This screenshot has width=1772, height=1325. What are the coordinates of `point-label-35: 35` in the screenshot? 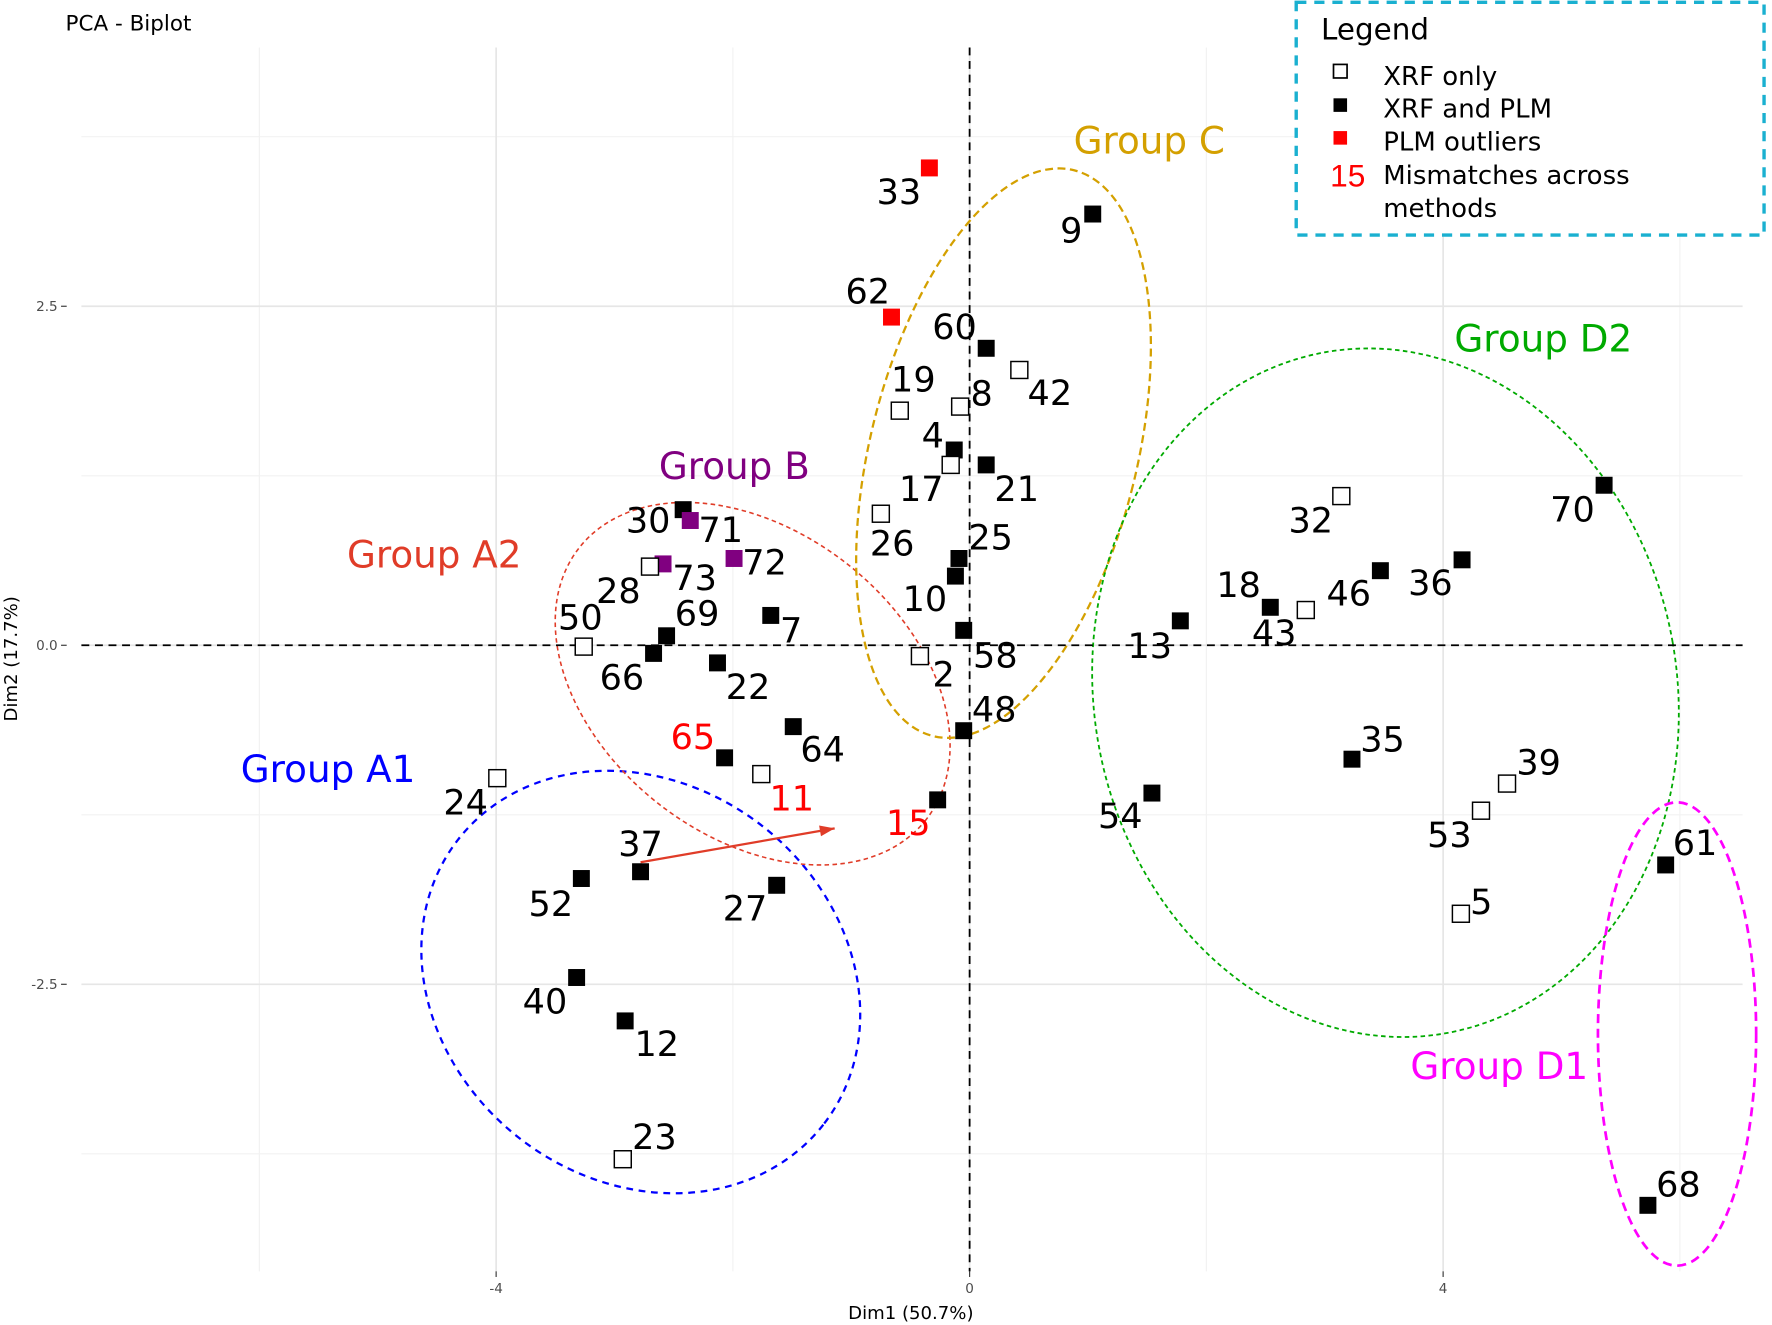 It's located at (1382, 739).